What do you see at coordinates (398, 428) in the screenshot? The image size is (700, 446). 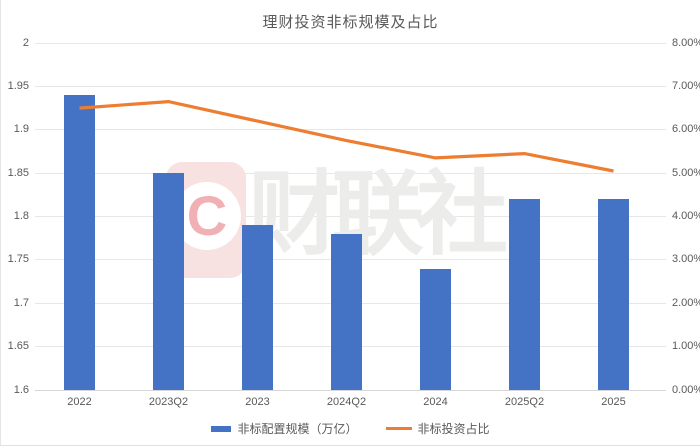 I see `line-series-swatch-icon` at bounding box center [398, 428].